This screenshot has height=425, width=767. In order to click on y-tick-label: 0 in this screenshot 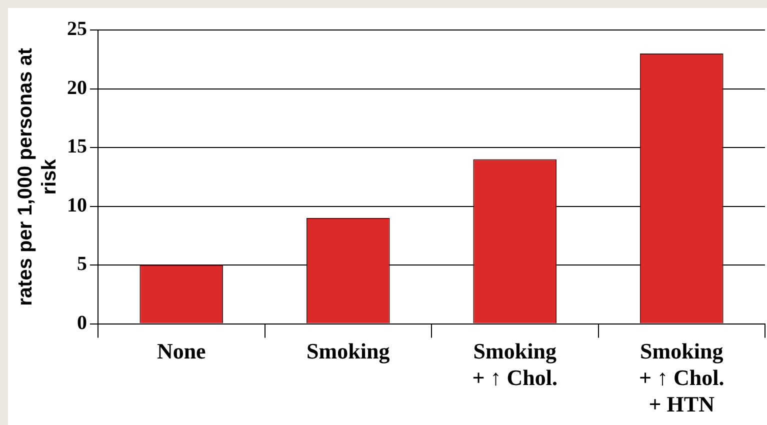, I will do `click(82, 323)`.